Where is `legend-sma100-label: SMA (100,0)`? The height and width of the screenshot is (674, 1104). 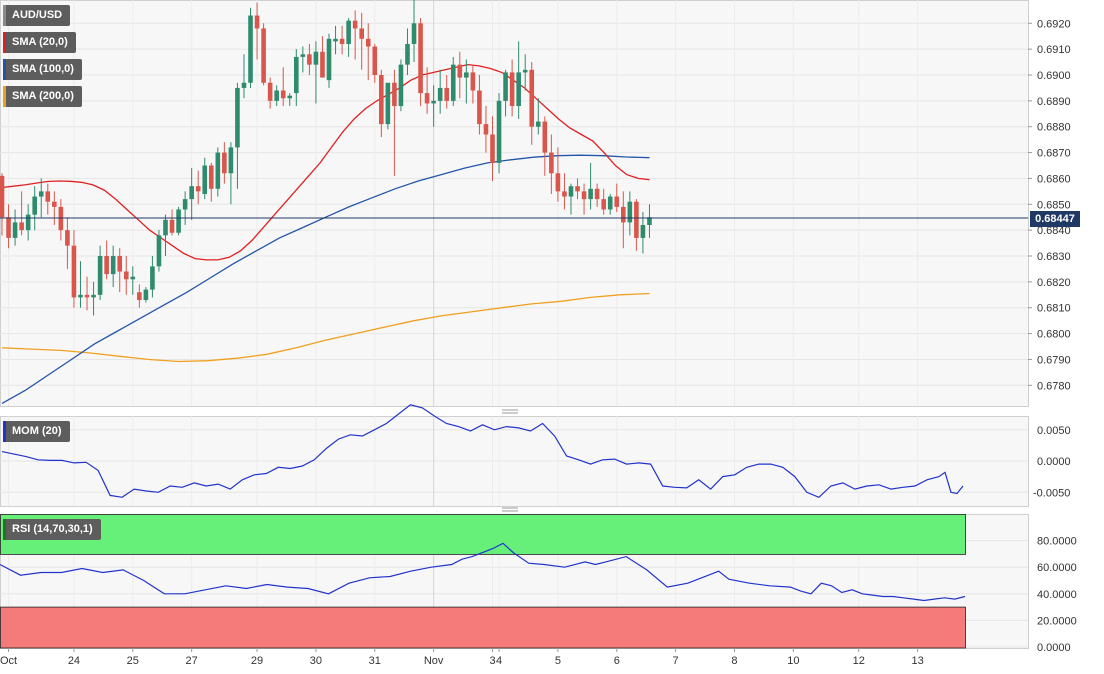
legend-sma100-label: SMA (100,0) is located at coordinates (43, 69).